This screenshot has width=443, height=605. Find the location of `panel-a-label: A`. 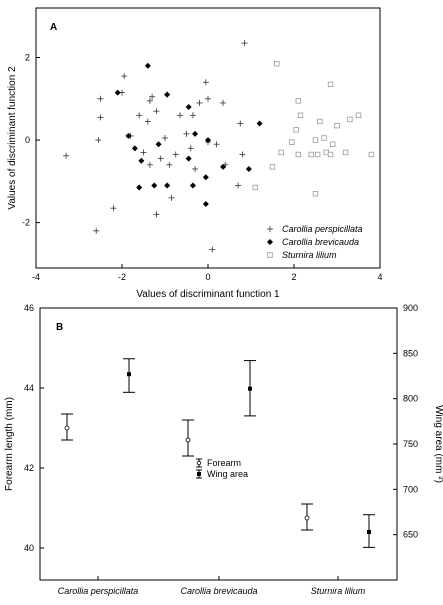

panel-a-label: A is located at coordinates (53, 27).